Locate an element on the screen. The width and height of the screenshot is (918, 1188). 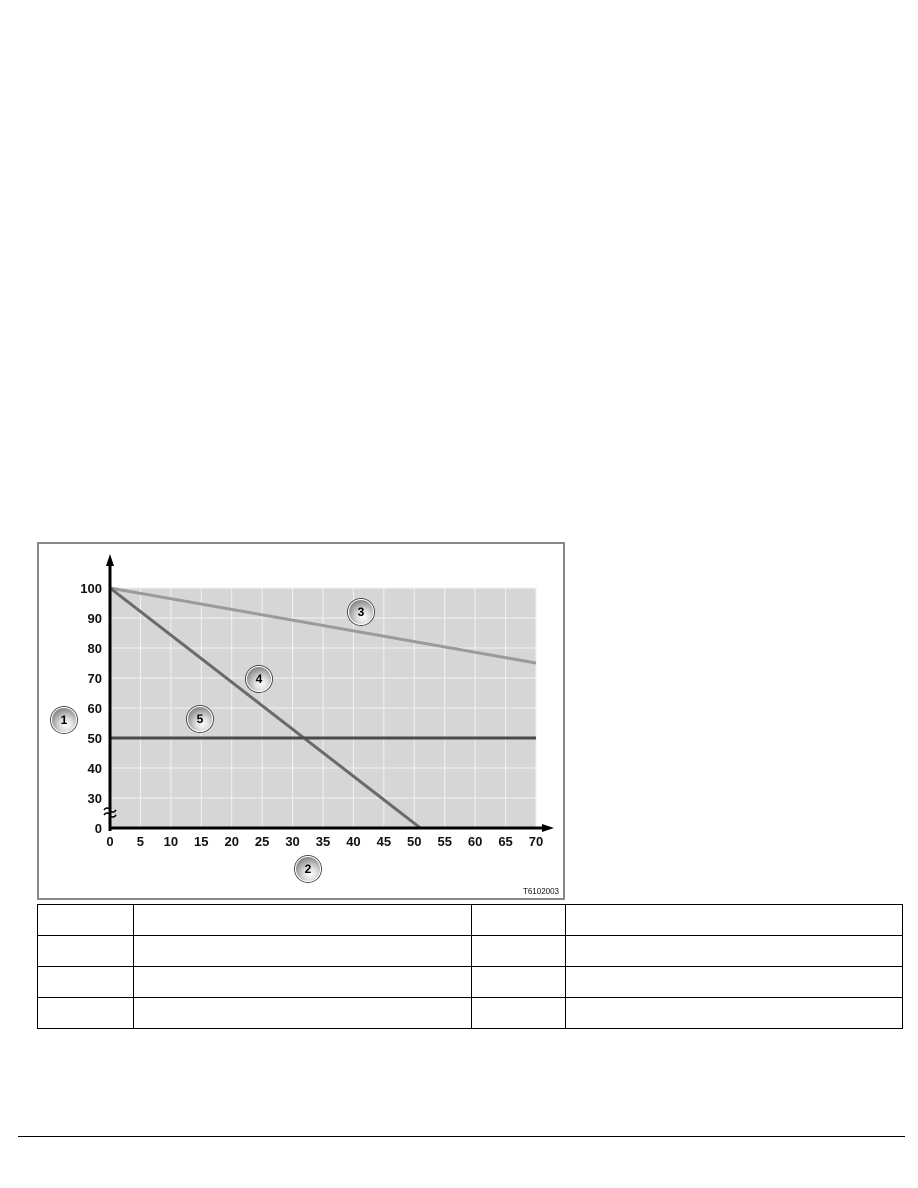
axis-break-icon is located at coordinates (110, 812).